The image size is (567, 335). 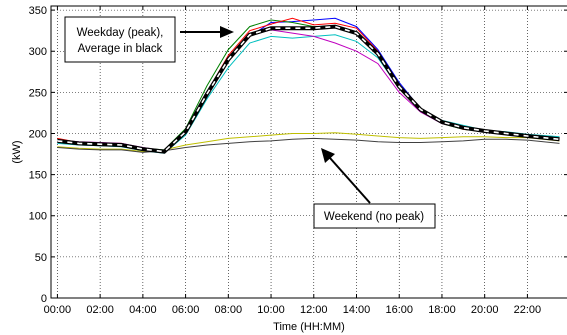 I want to click on x-tick-label: 22:00, so click(x=528, y=310).